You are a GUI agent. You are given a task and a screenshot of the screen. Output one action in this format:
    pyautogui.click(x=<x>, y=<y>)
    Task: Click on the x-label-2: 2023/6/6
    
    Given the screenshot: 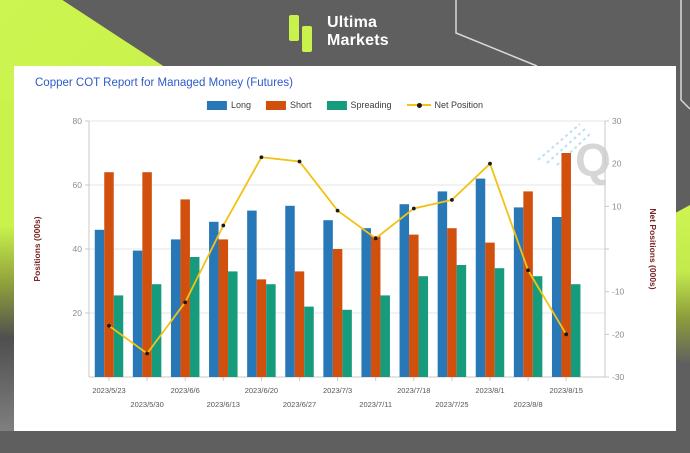 What is the action you would take?
    pyautogui.click(x=185, y=390)
    